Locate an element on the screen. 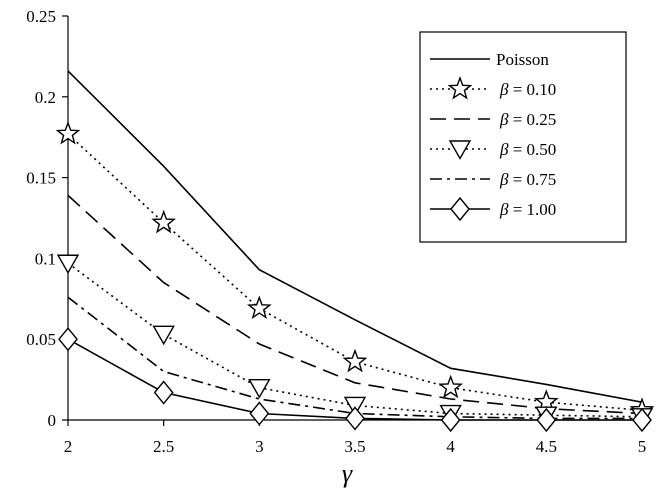  y-tick-label: 0.05 is located at coordinates (41, 339).